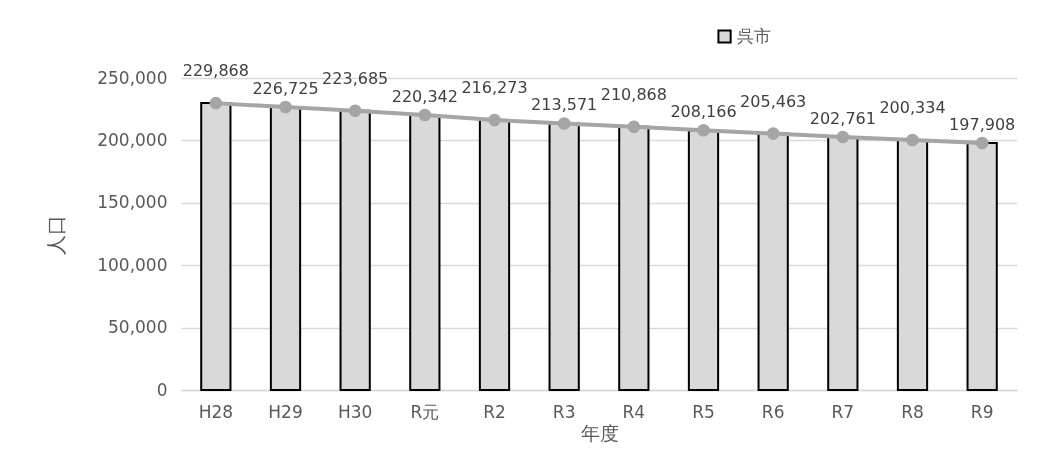  I want to click on x-tick-label: R9, so click(982, 411).